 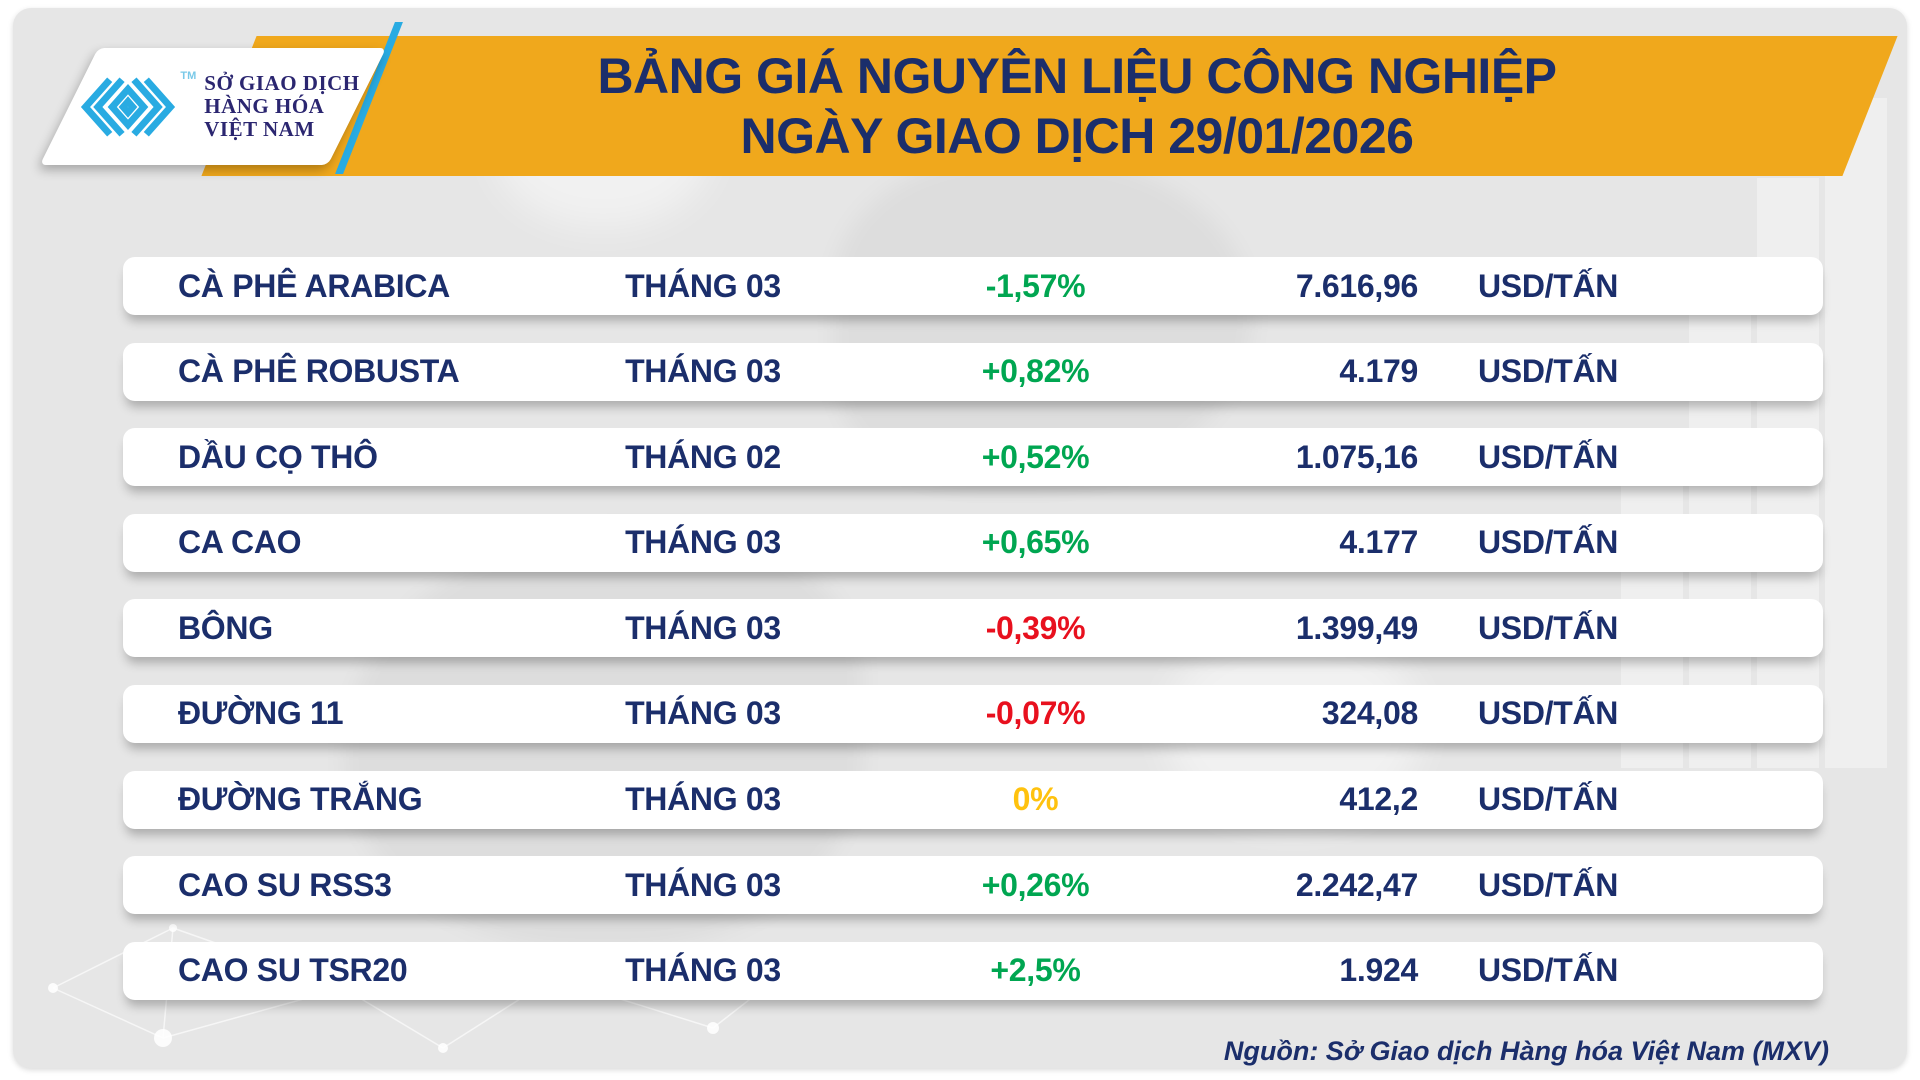 I want to click on price-value: 2.242,47, so click(x=1356, y=884).